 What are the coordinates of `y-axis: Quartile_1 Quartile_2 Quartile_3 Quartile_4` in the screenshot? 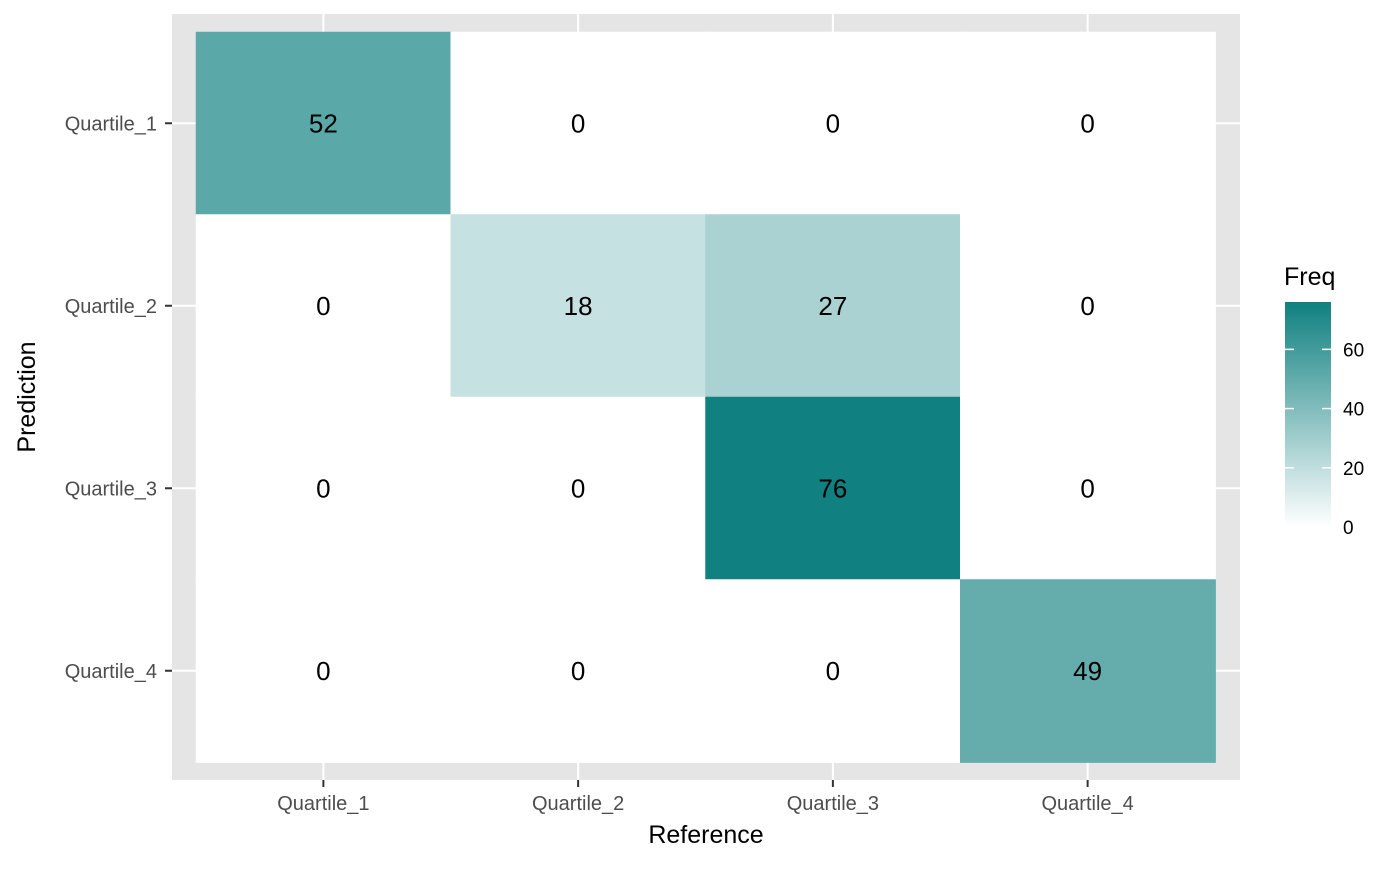 It's located at (118, 398).